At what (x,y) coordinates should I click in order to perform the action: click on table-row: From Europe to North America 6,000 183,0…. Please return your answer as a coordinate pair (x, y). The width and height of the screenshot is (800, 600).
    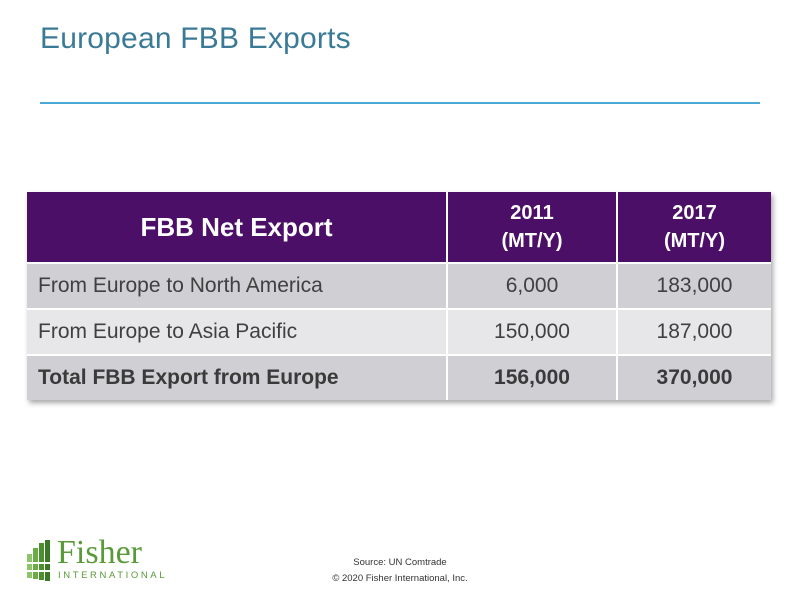
    Looking at the image, I should click on (399, 285).